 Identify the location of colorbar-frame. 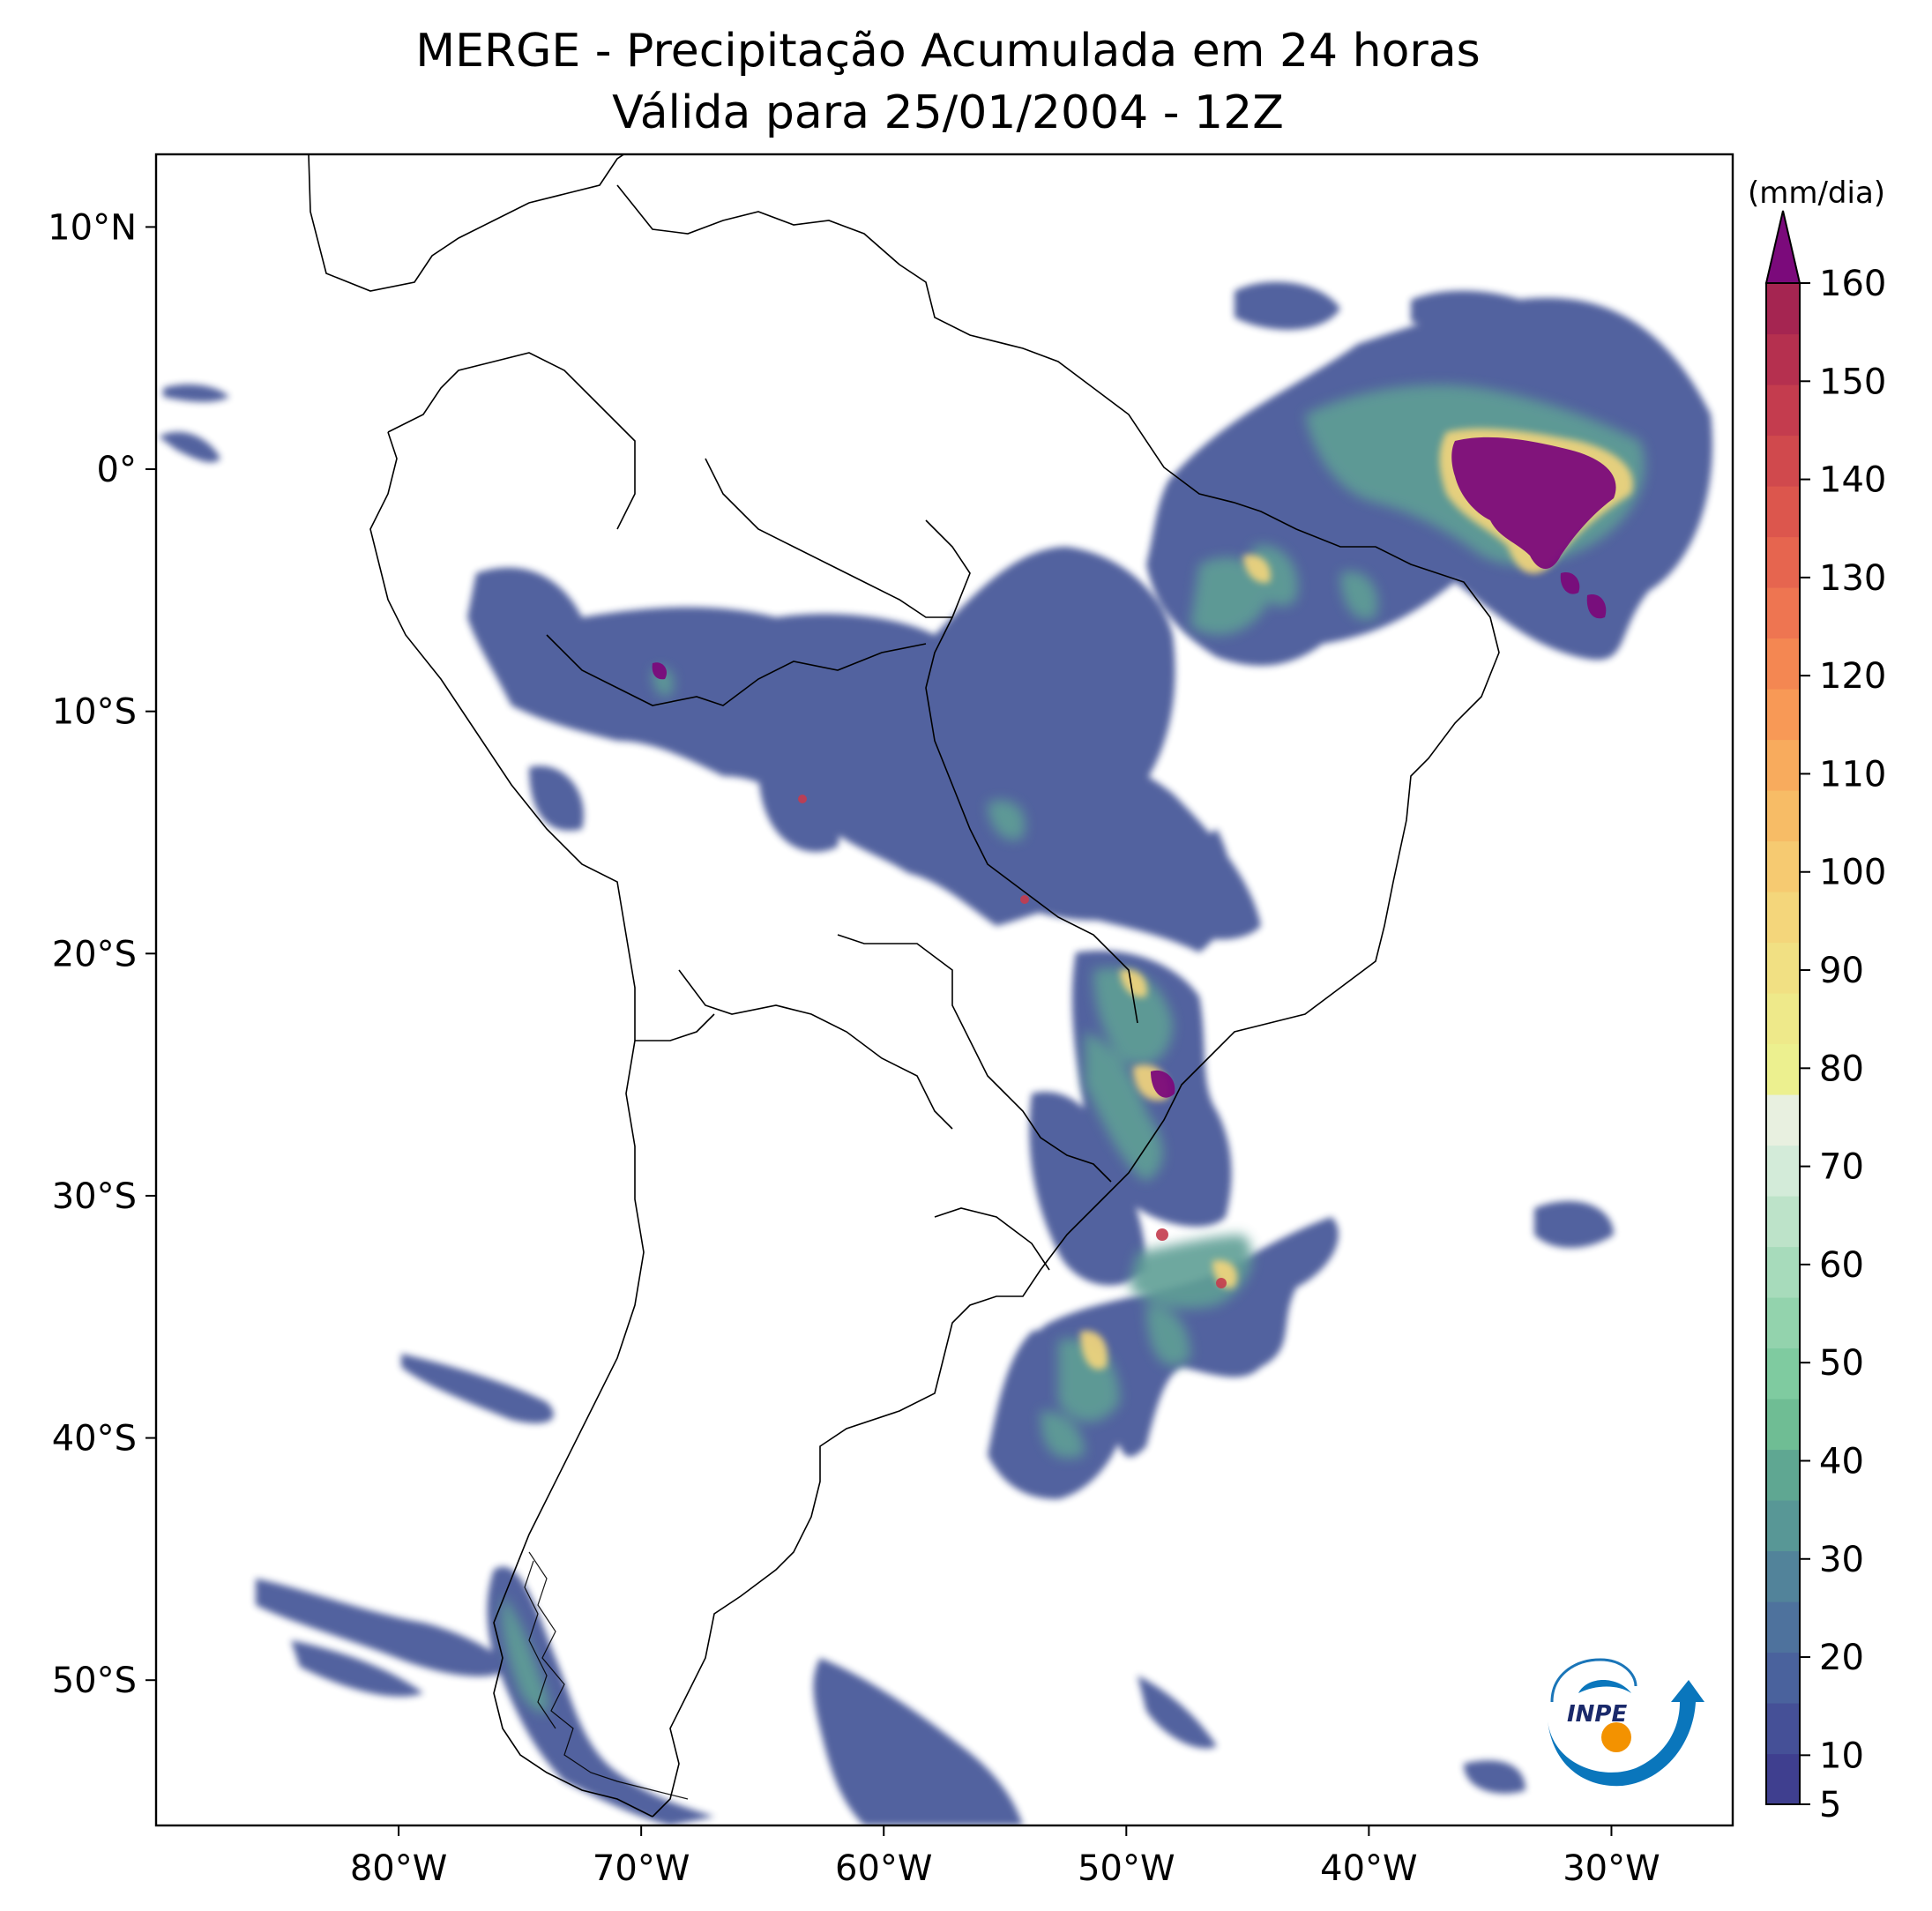
(1783, 1044).